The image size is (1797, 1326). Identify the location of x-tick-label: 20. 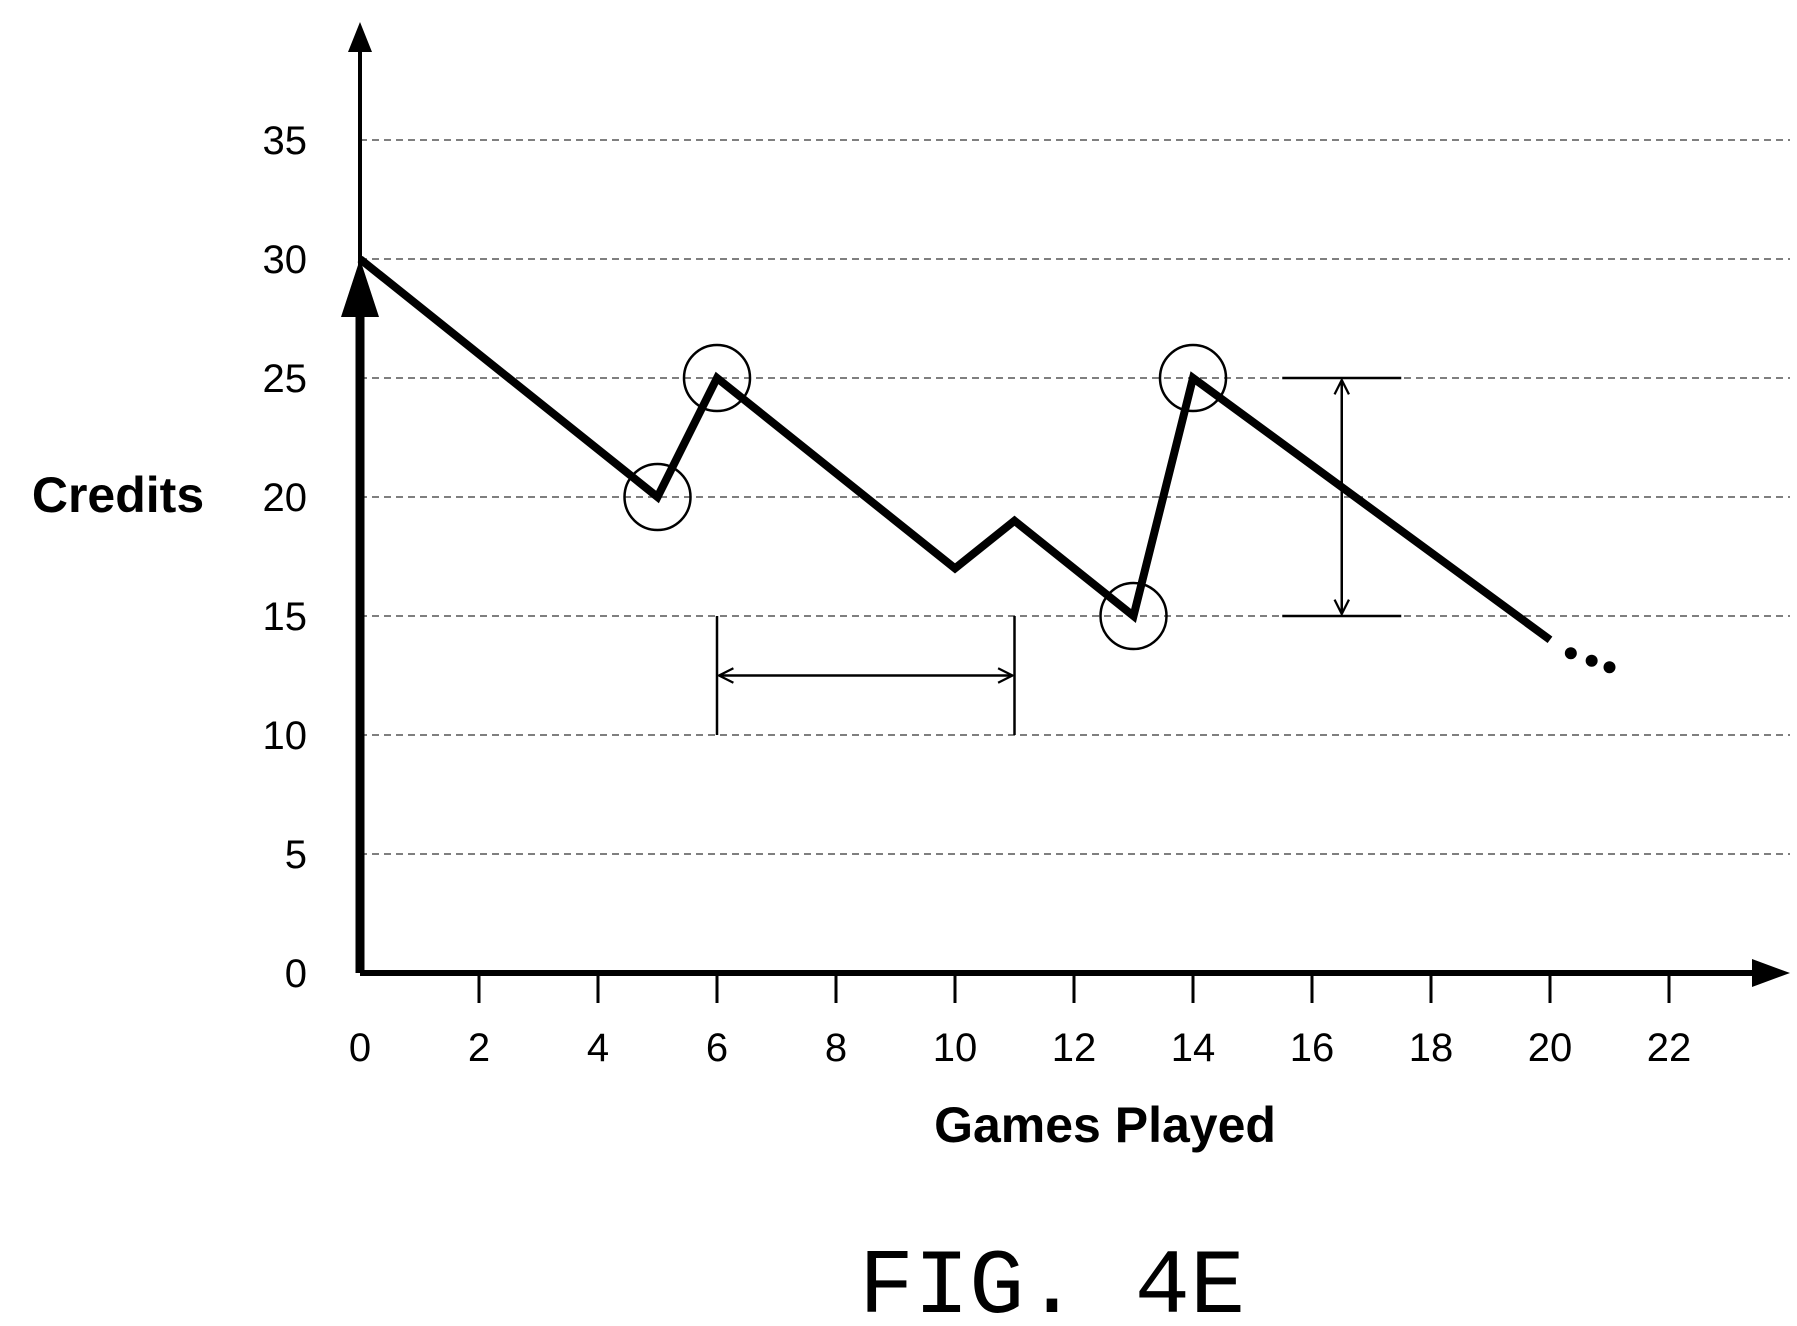
(1550, 1048).